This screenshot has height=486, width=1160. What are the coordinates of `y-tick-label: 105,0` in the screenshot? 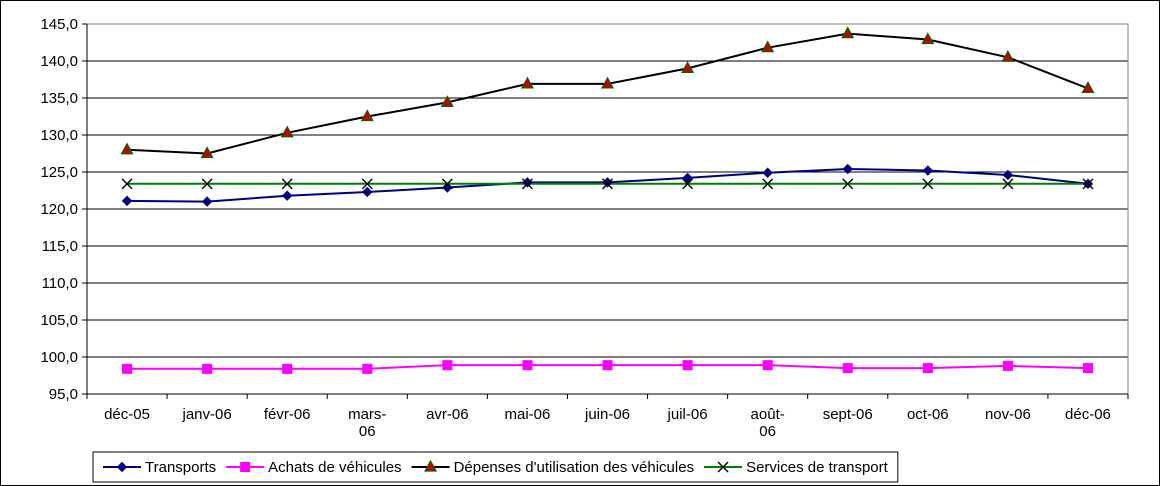 It's located at (59, 320).